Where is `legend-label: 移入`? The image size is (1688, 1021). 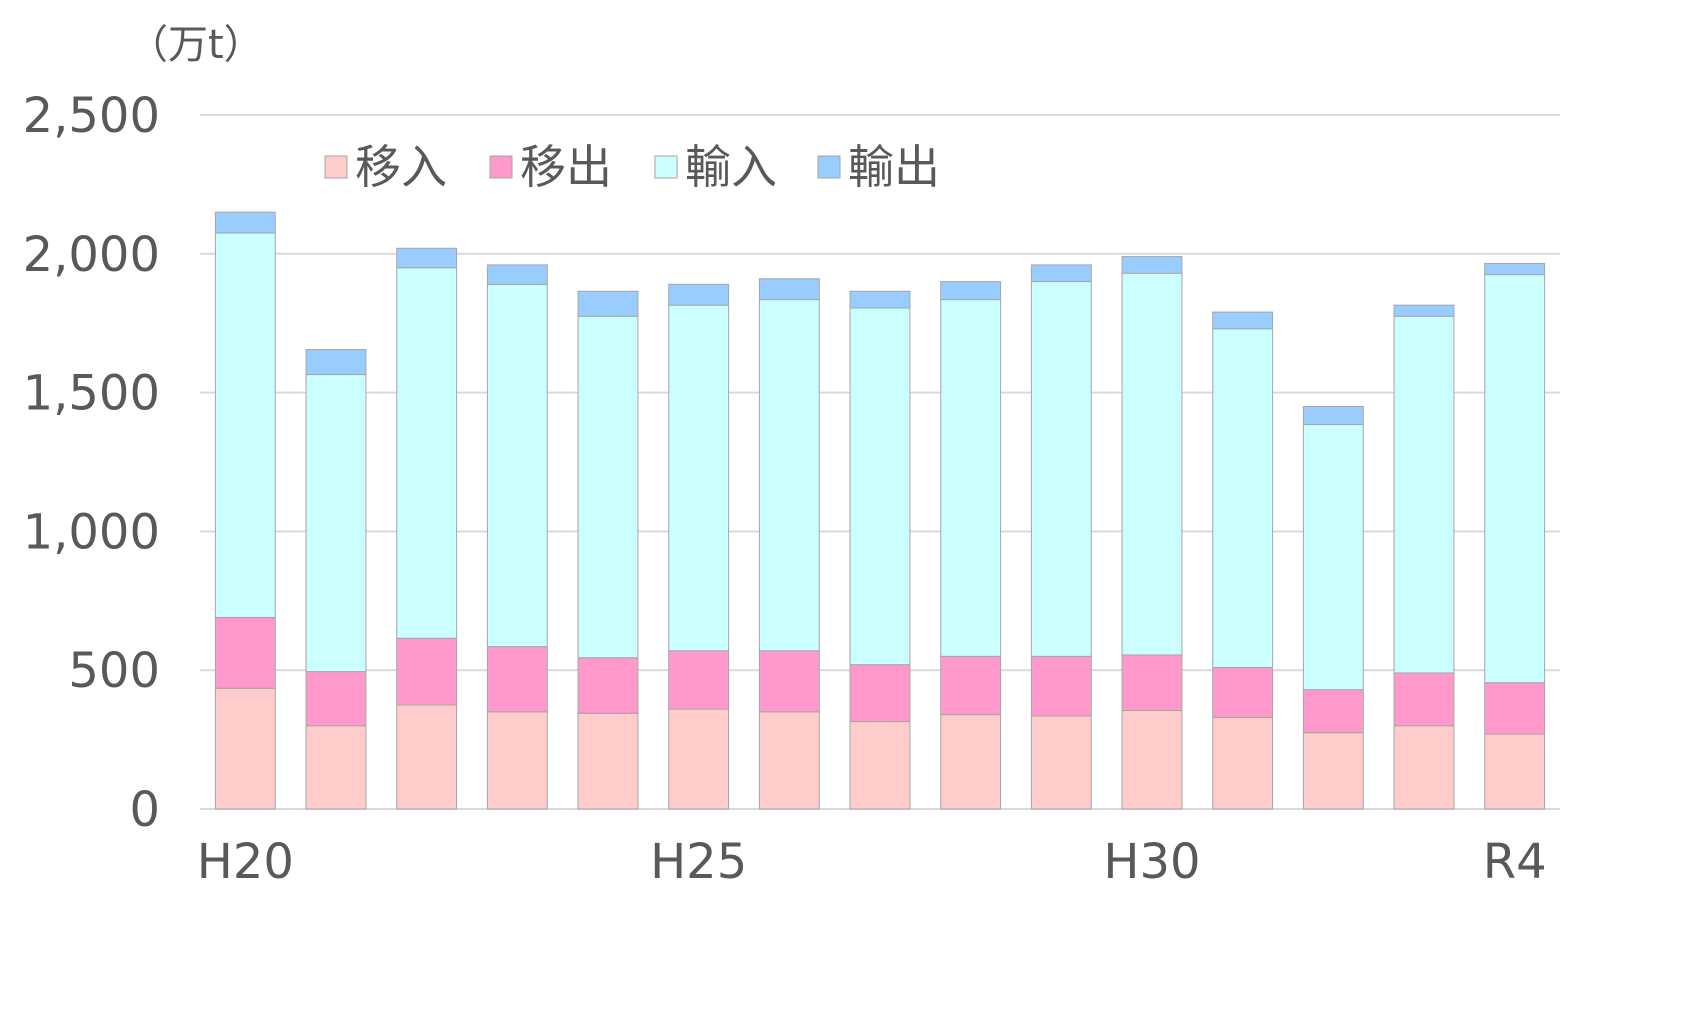
legend-label: 移入 is located at coordinates (401, 167).